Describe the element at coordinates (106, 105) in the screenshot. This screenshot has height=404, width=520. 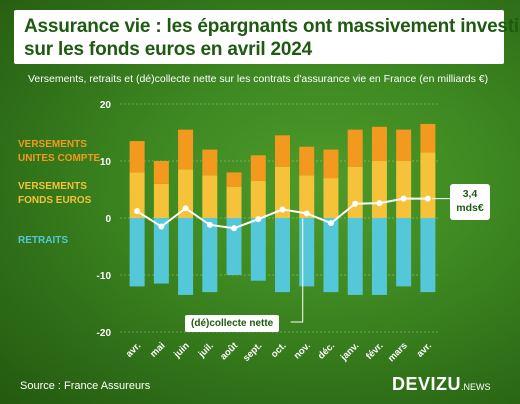
I see `y-tick-label-0: 20` at that location.